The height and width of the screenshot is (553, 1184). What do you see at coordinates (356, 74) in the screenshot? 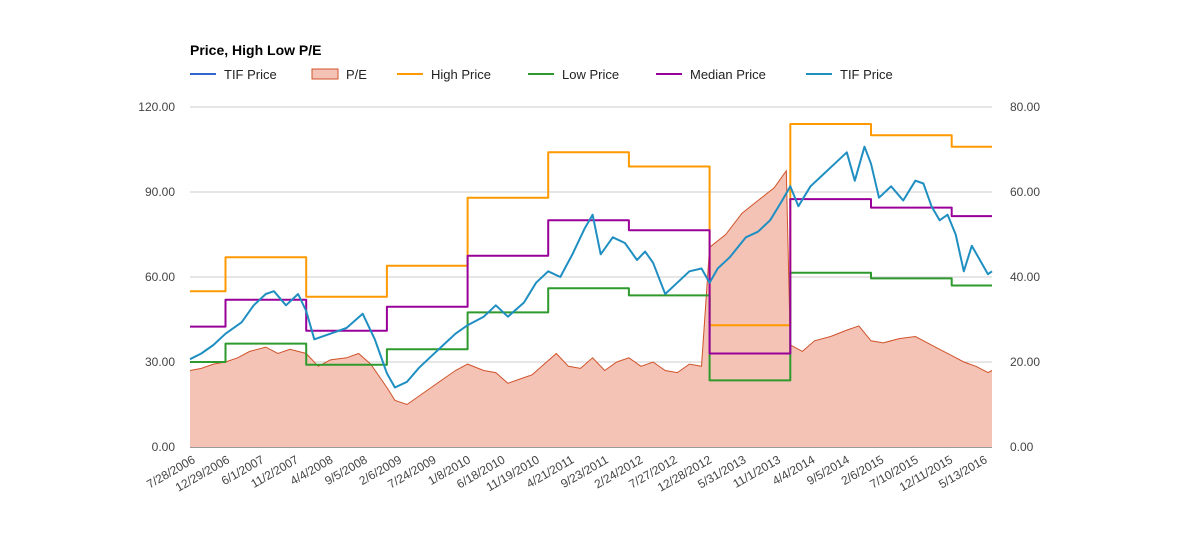
I see `legend-label: P/E` at bounding box center [356, 74].